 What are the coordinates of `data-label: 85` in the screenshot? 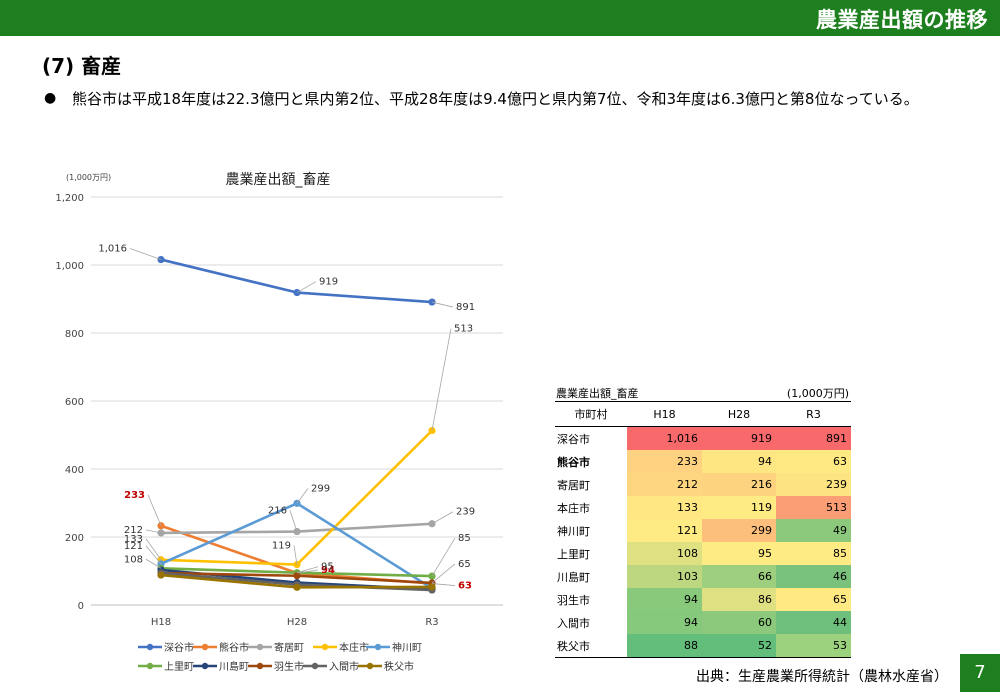 It's located at (464, 538).